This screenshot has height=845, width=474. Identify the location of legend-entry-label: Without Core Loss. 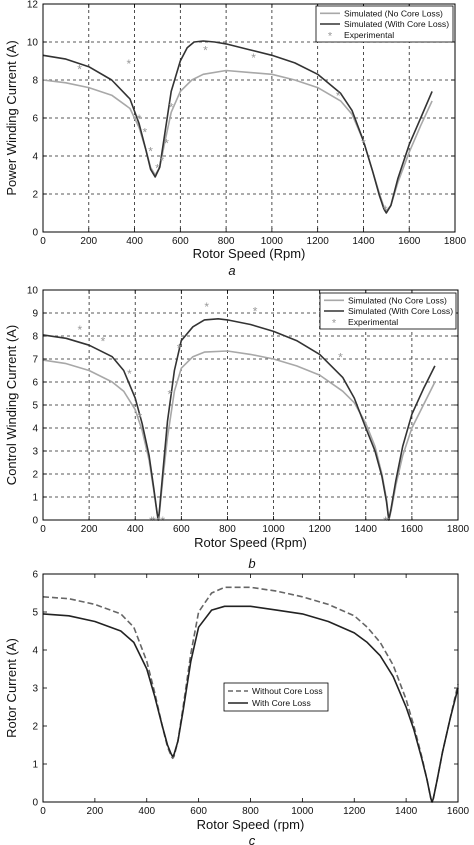
(287, 691).